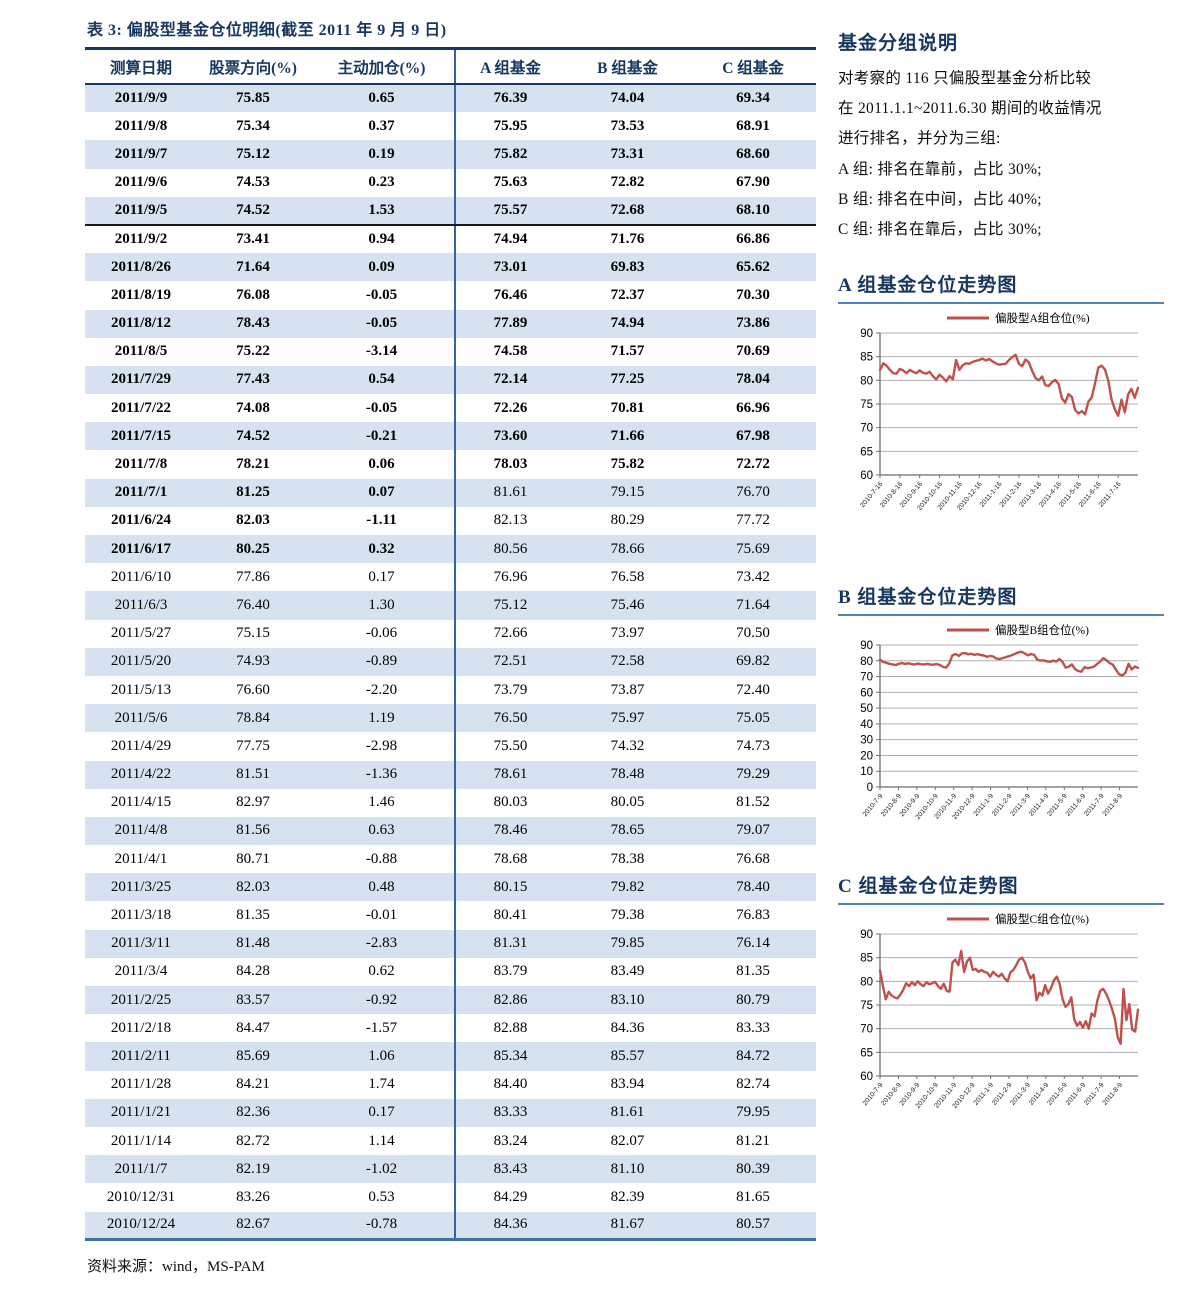 This screenshot has height=1304, width=1191. Describe the element at coordinates (510, 407) in the screenshot. I see `table-cell: 72.26` at that location.